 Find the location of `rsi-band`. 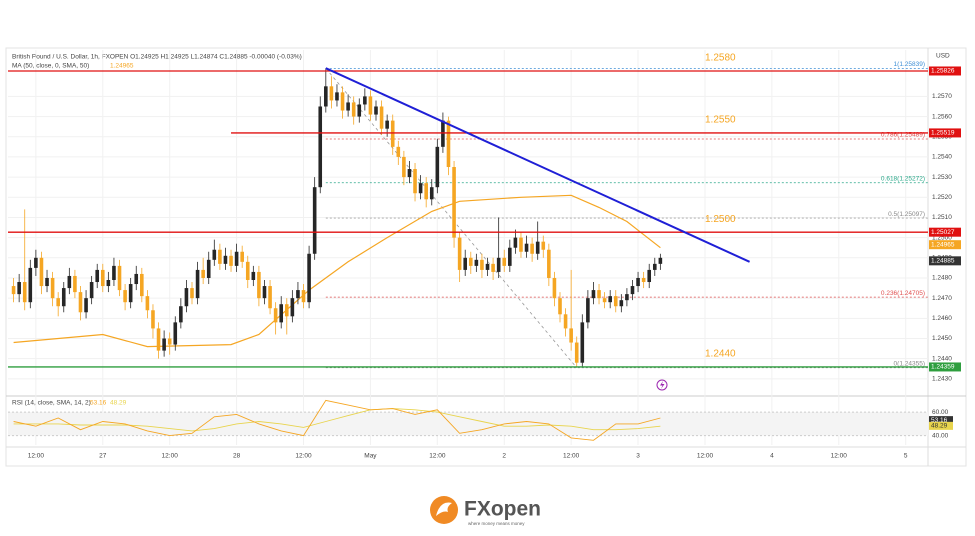

rsi-band is located at coordinates (468, 424).